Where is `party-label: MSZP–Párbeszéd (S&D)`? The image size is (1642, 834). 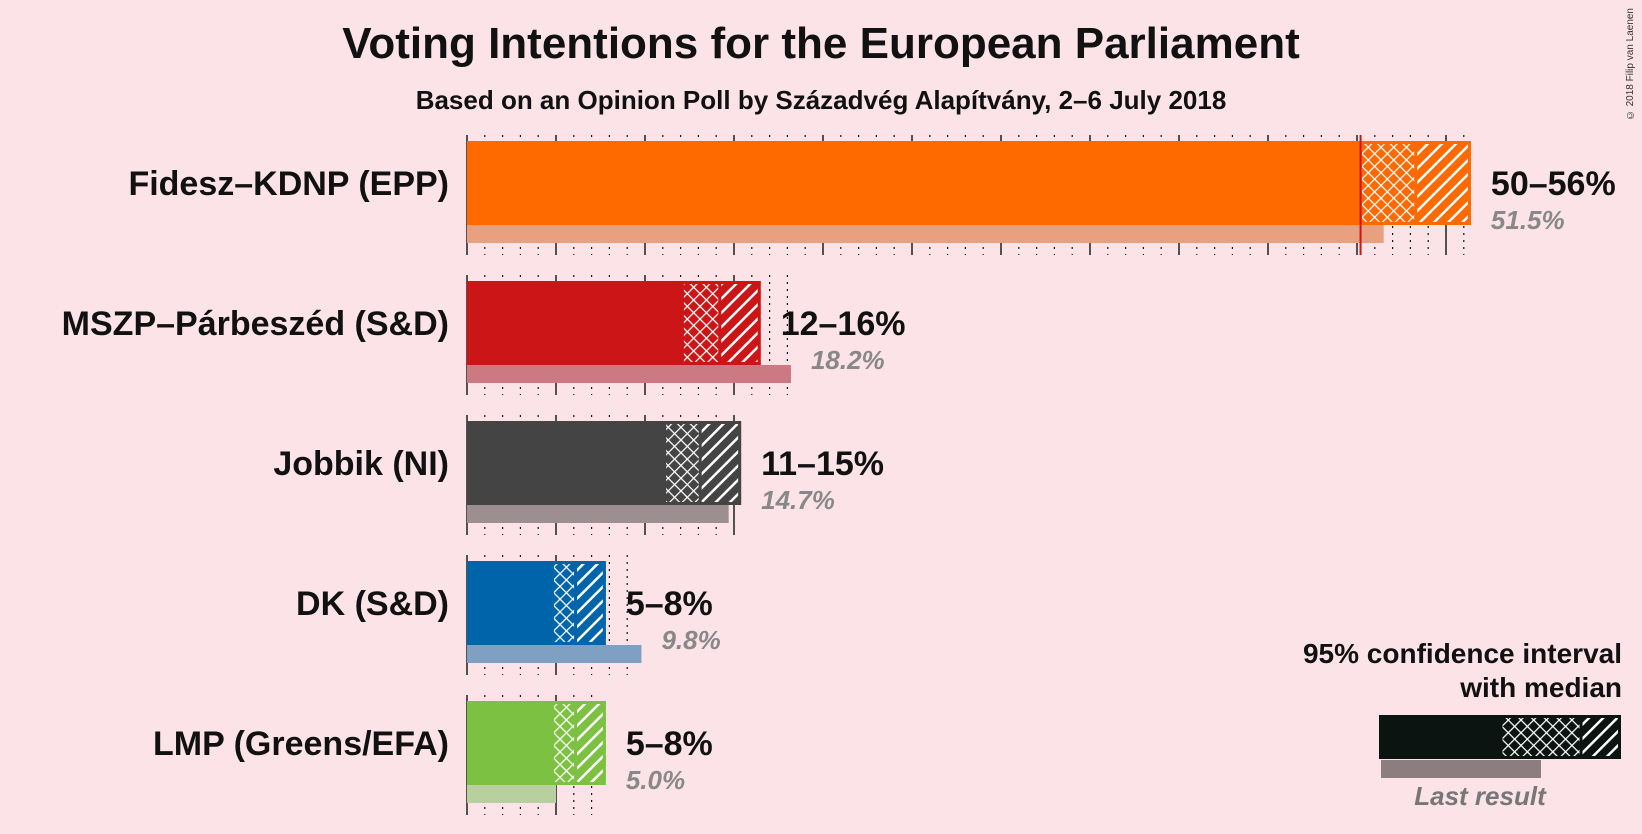
party-label: MSZP–Párbeszéd (S&D) is located at coordinates (255, 324).